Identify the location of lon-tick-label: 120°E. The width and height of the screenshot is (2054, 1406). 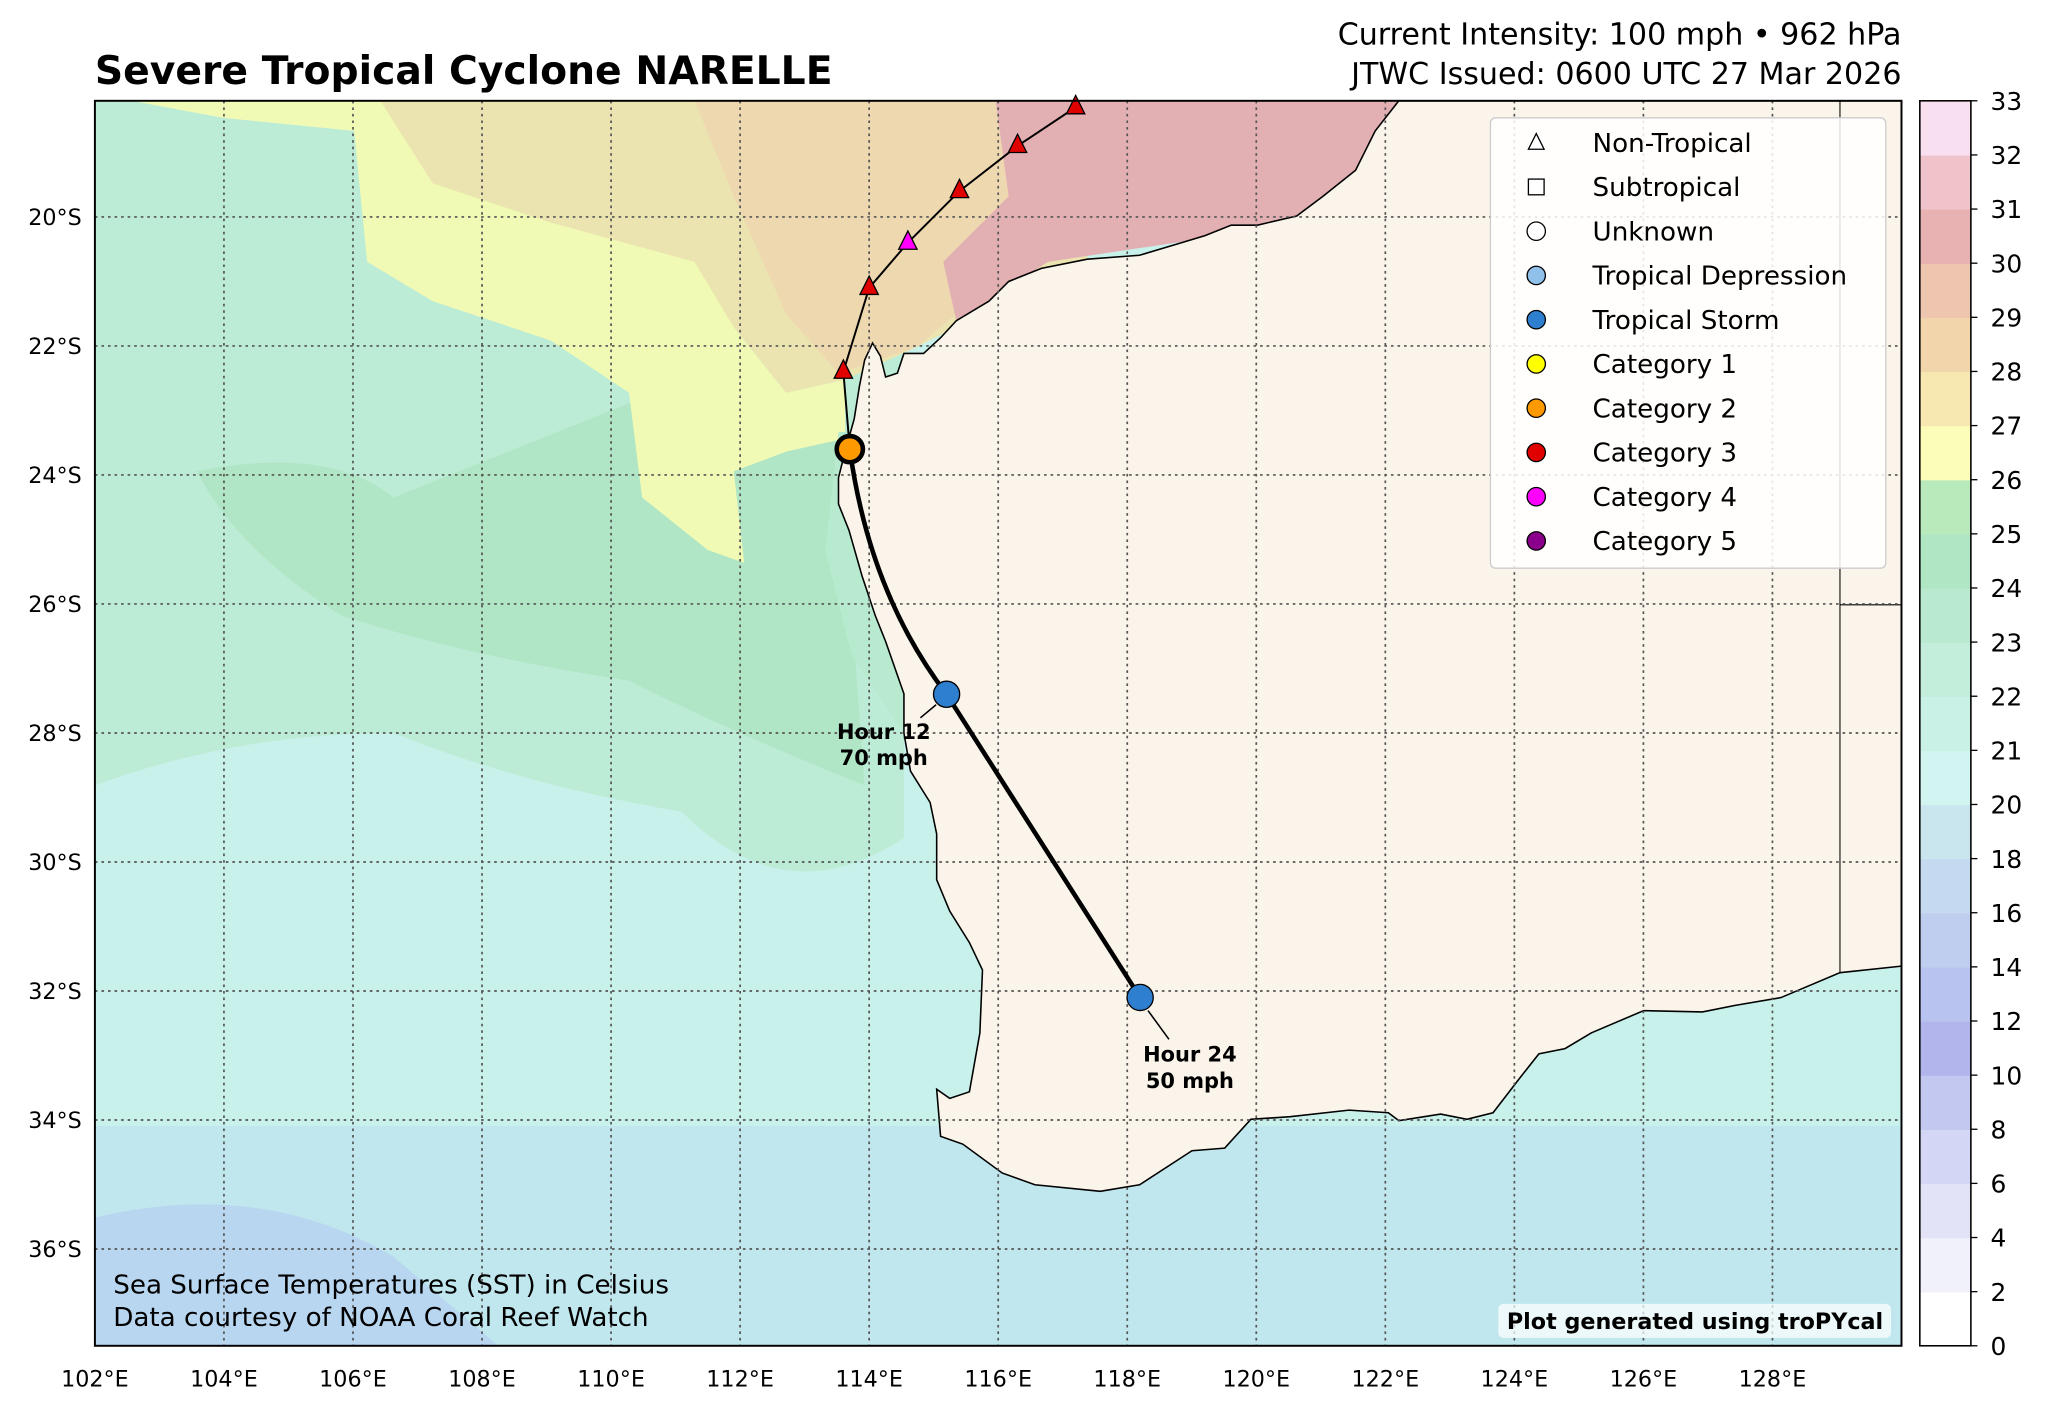
(1256, 1379).